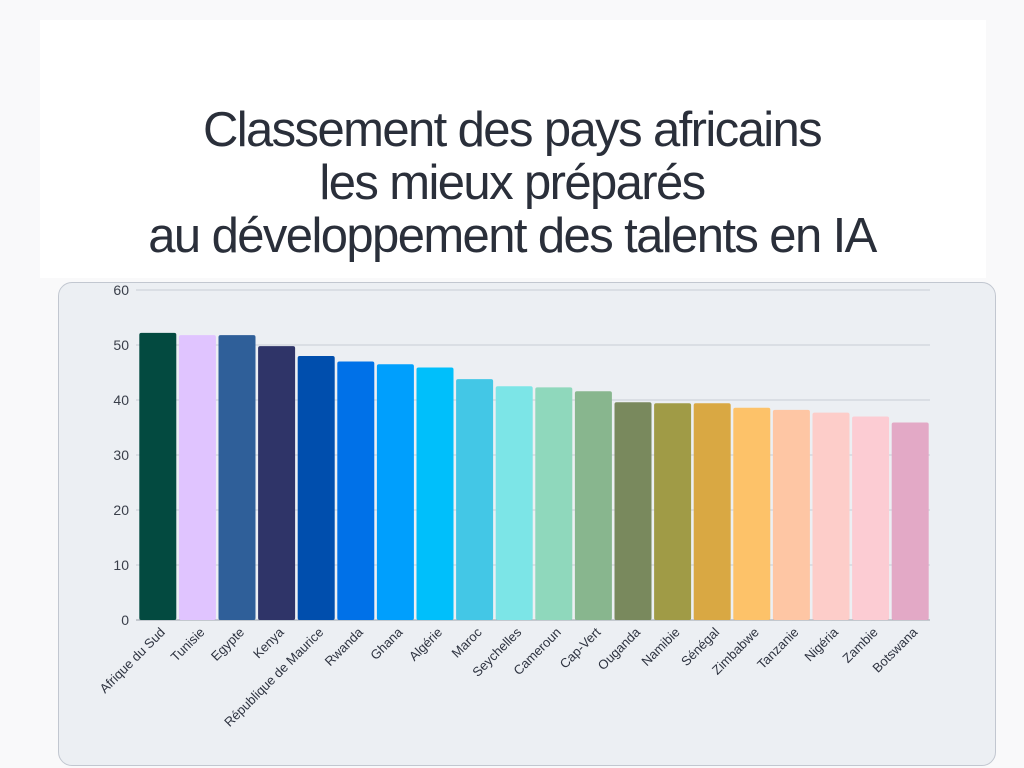  Describe the element at coordinates (512, 130) in the screenshot. I see `title-line-1: Classement des pays africains` at that location.